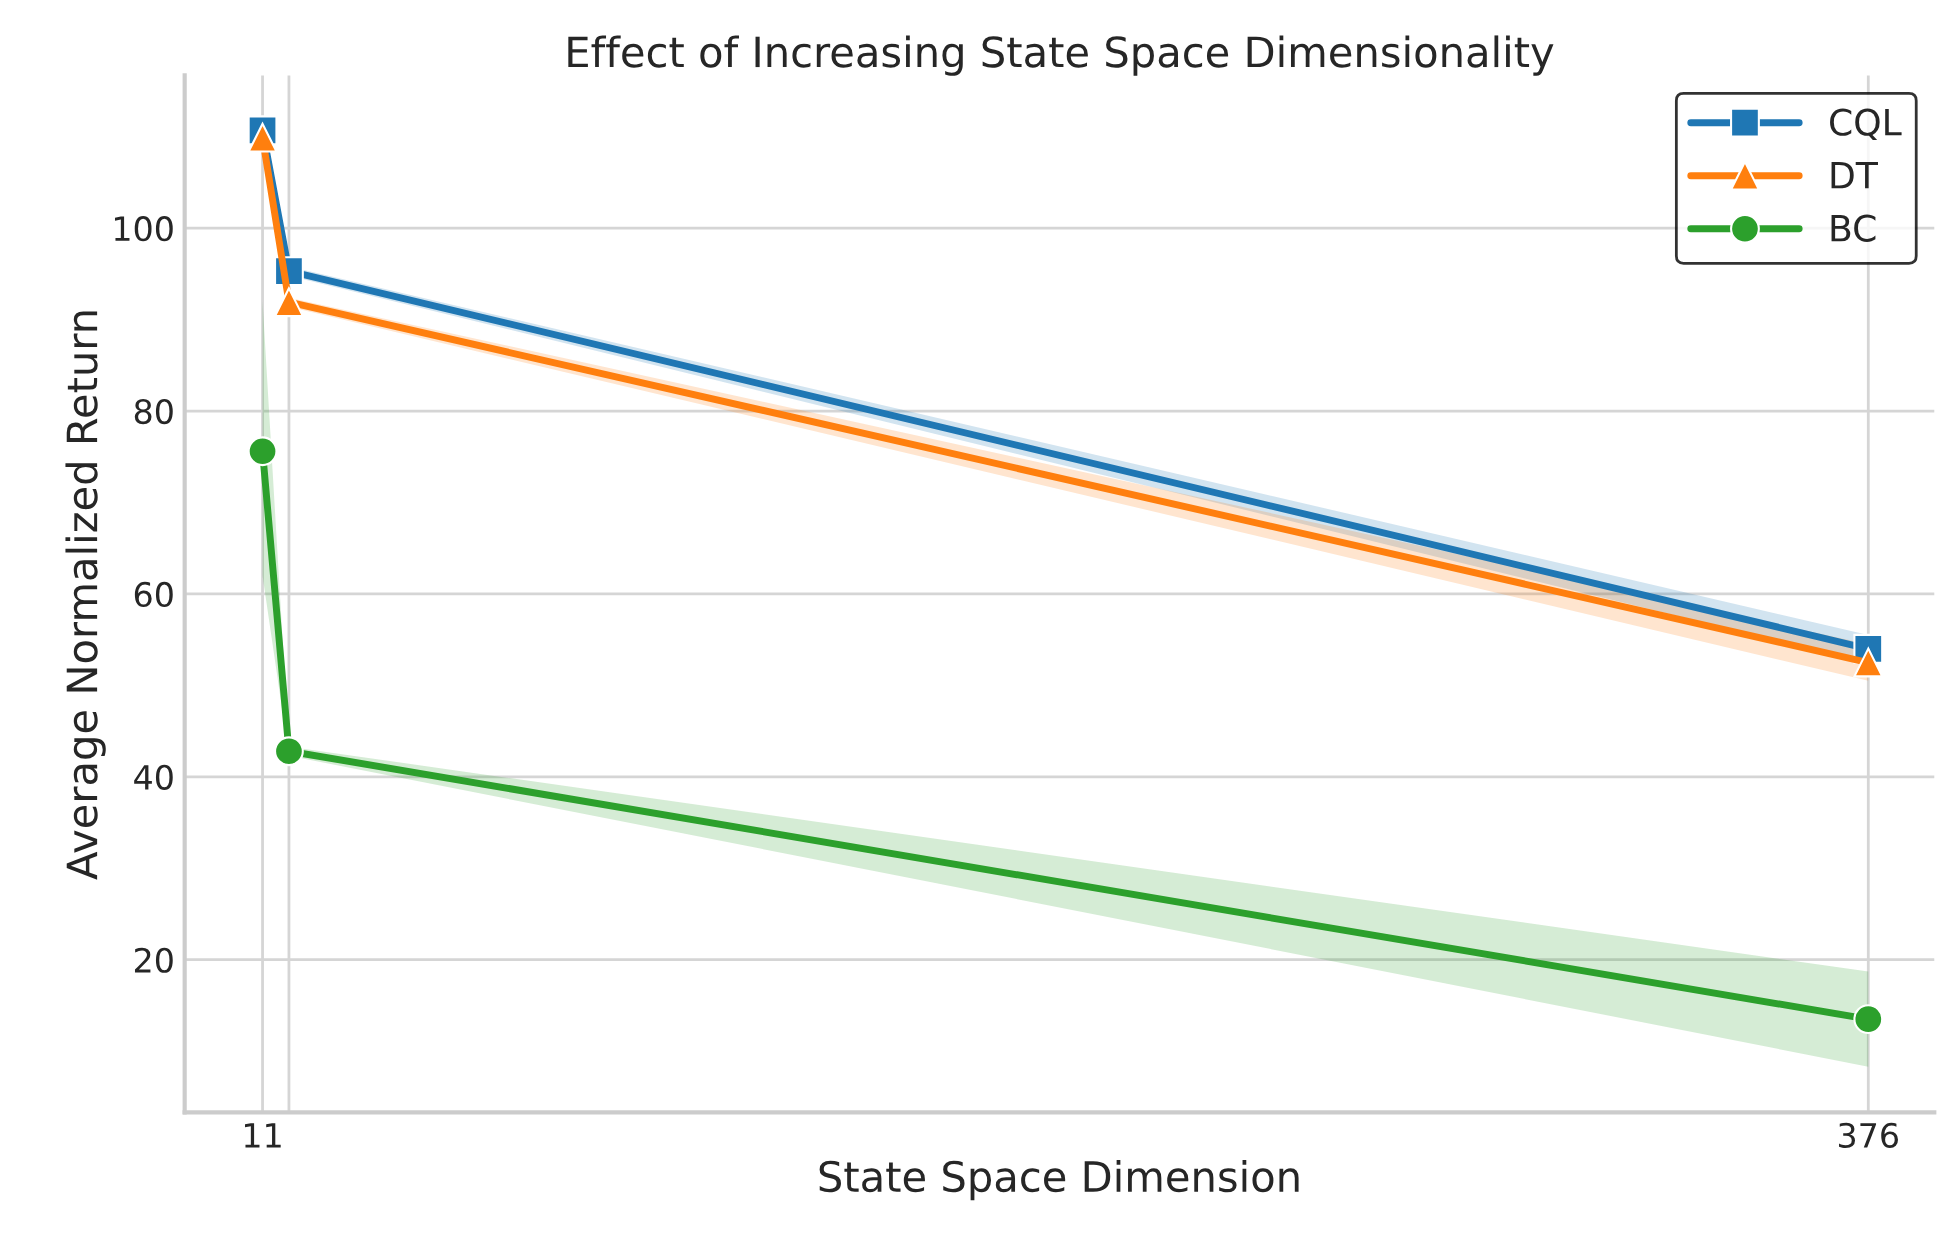 The height and width of the screenshot is (1257, 1944). I want to click on x-tick-label: 376, so click(1868, 1135).